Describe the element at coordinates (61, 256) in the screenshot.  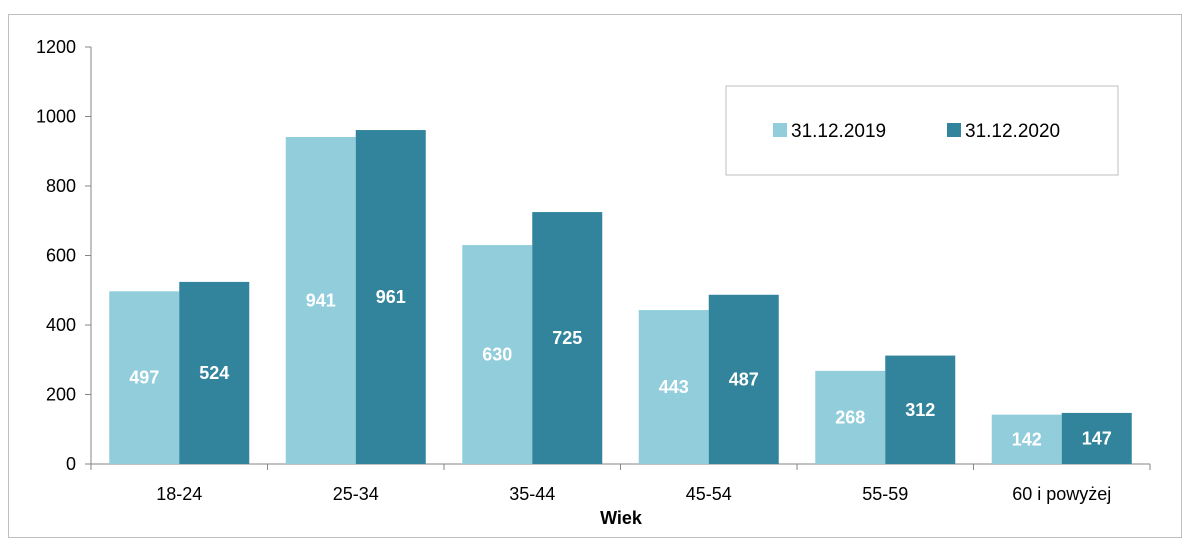
I see `y-tick-label: 600` at that location.